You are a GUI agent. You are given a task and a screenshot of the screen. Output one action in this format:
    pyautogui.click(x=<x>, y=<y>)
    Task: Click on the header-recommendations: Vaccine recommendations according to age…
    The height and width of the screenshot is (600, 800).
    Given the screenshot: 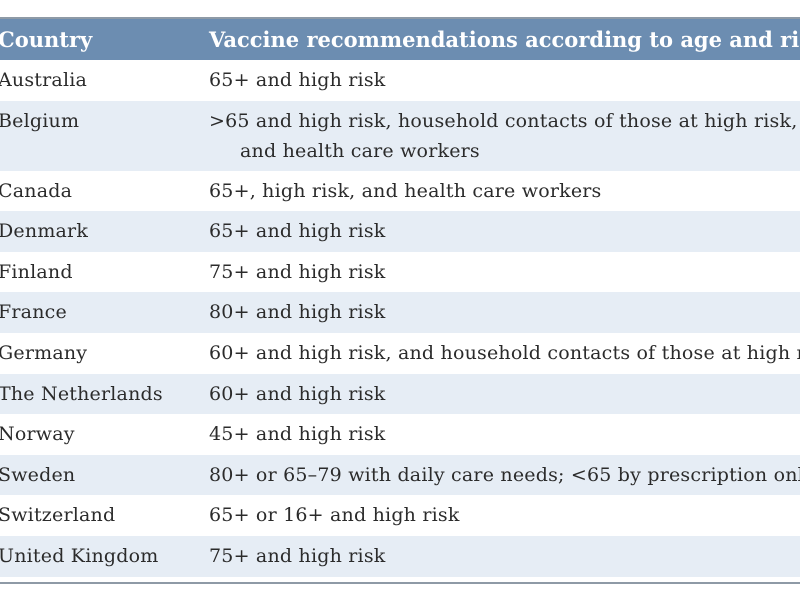 What is the action you would take?
    pyautogui.click(x=504, y=39)
    